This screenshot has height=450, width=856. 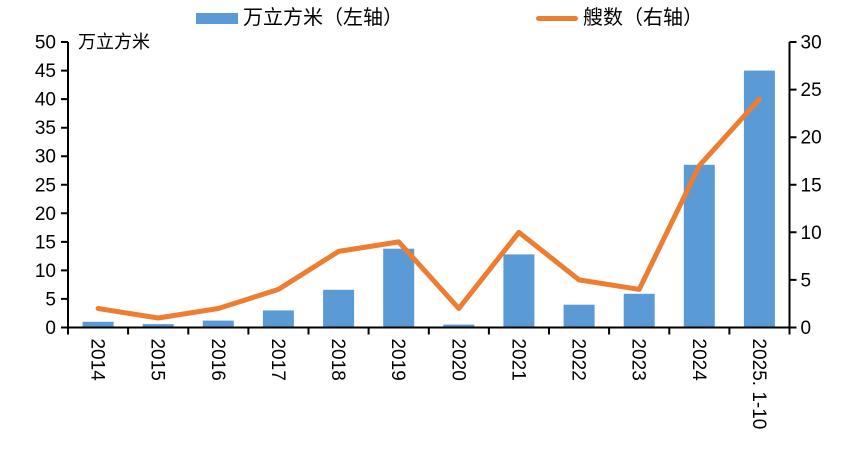 What do you see at coordinates (811, 138) in the screenshot?
I see `right-axis-tick-label: 20` at bounding box center [811, 138].